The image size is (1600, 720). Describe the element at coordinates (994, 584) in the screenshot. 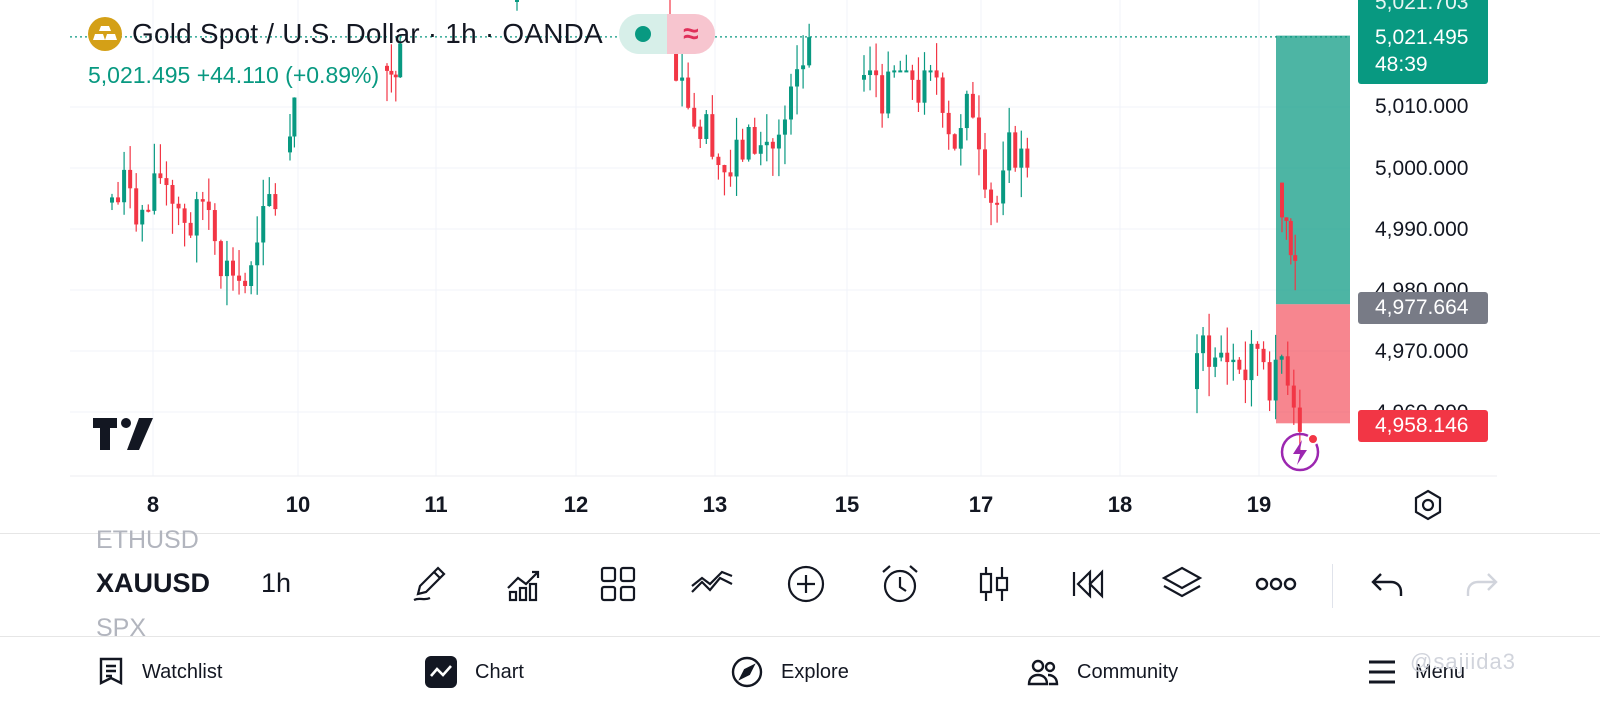

I see `candles-icon` at that location.